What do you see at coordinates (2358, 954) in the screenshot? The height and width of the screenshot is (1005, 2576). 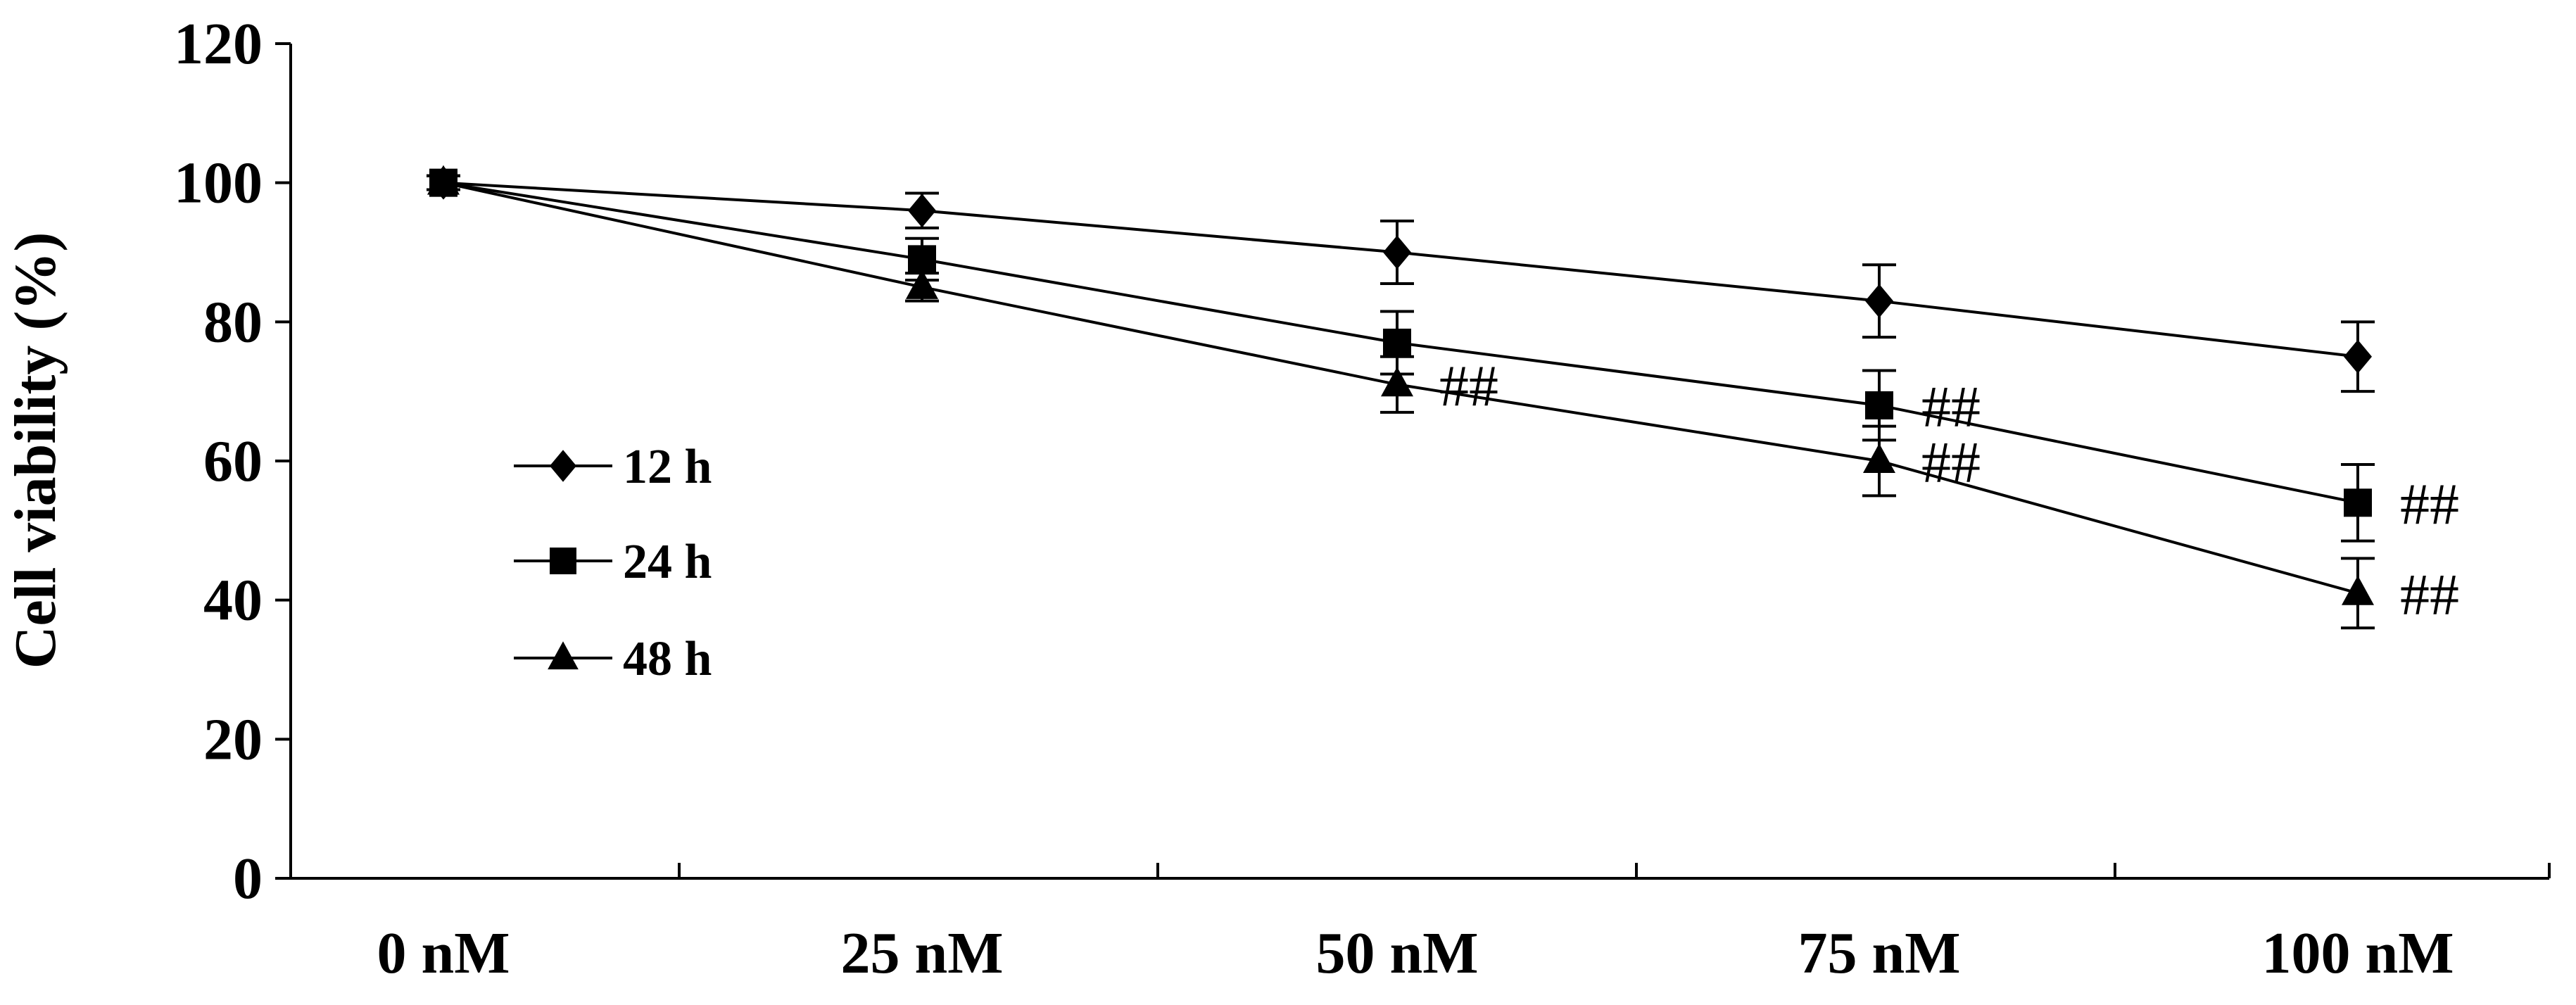 I see `x-tick-label: 100 nM` at bounding box center [2358, 954].